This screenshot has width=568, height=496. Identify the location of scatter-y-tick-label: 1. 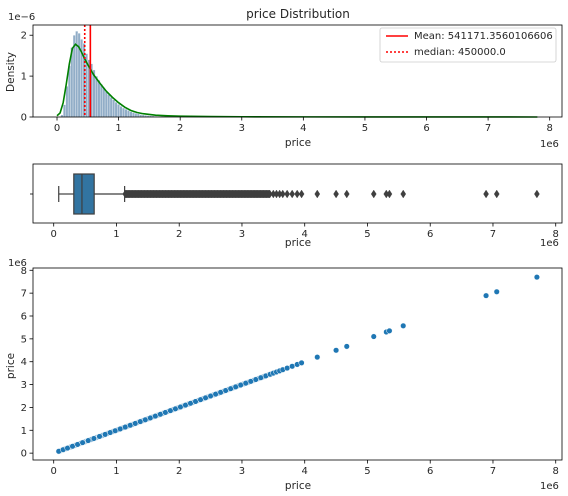
(24, 431).